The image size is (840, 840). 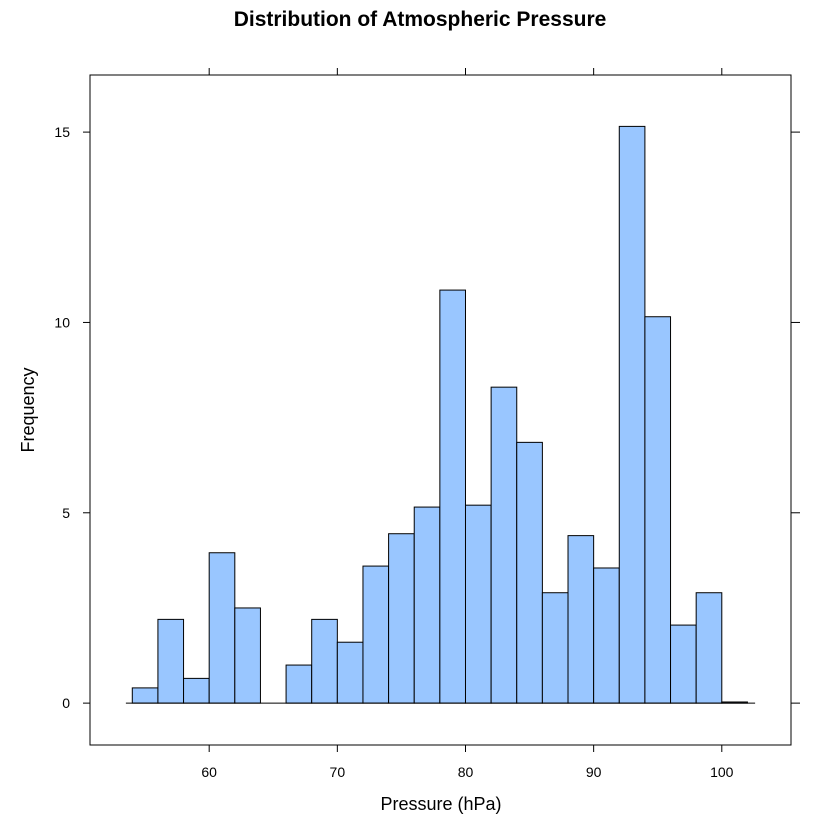 I want to click on x-tick-label: 70, so click(x=338, y=772).